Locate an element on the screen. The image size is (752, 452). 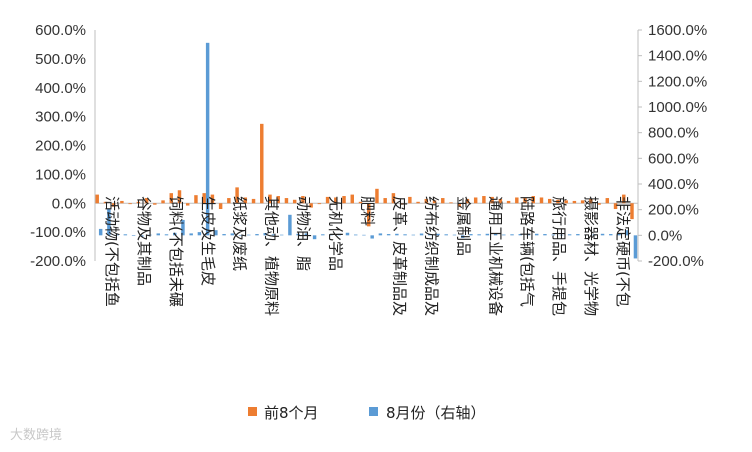
category-label: 饲料(不包括未碾 is located at coordinates (176, 251).